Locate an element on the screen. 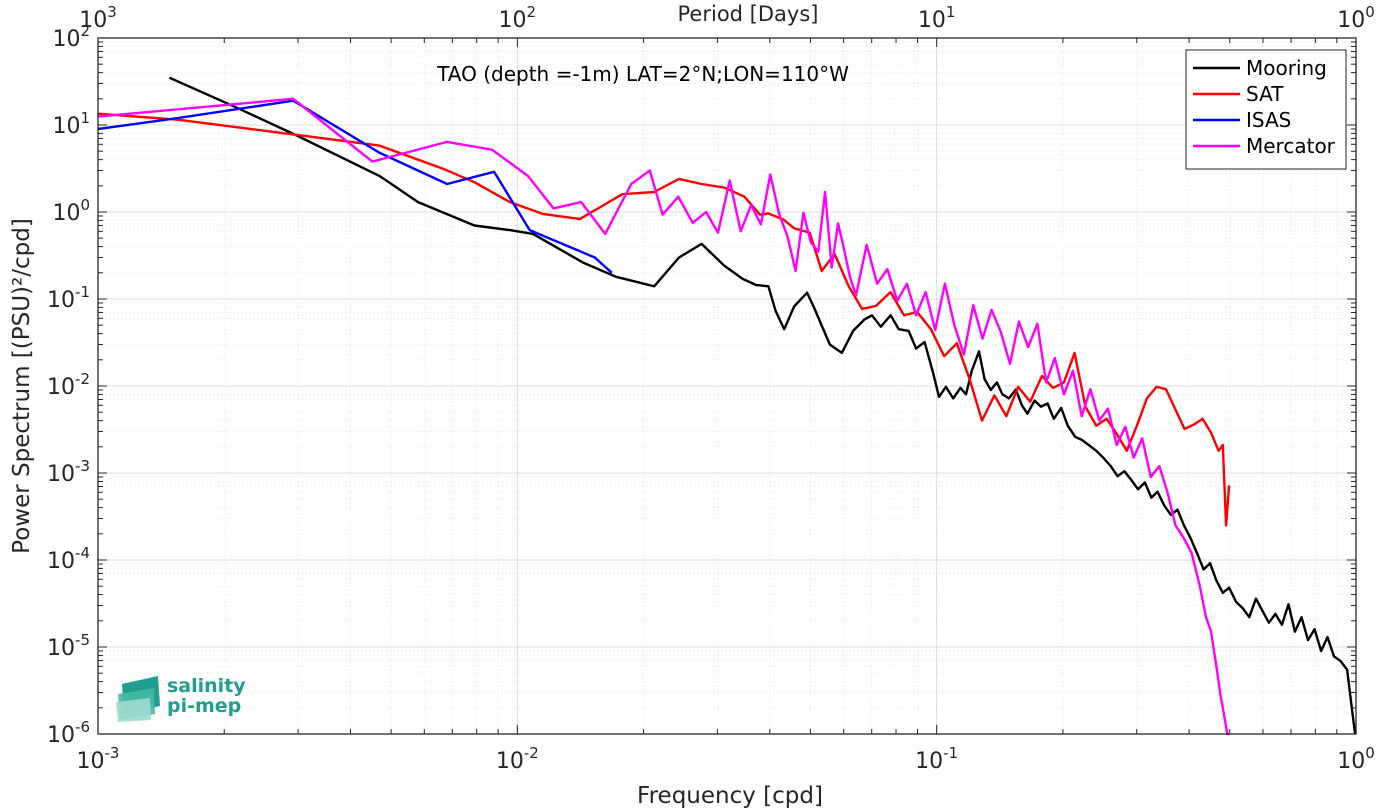  top-tick-label: 10⁰ is located at coordinates (1356, 18).